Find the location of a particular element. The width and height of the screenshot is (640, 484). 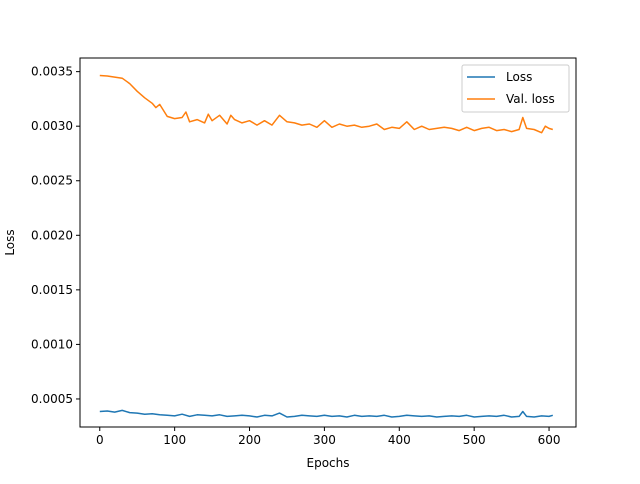

y-tick-label: 0.0020 is located at coordinates (52, 235).